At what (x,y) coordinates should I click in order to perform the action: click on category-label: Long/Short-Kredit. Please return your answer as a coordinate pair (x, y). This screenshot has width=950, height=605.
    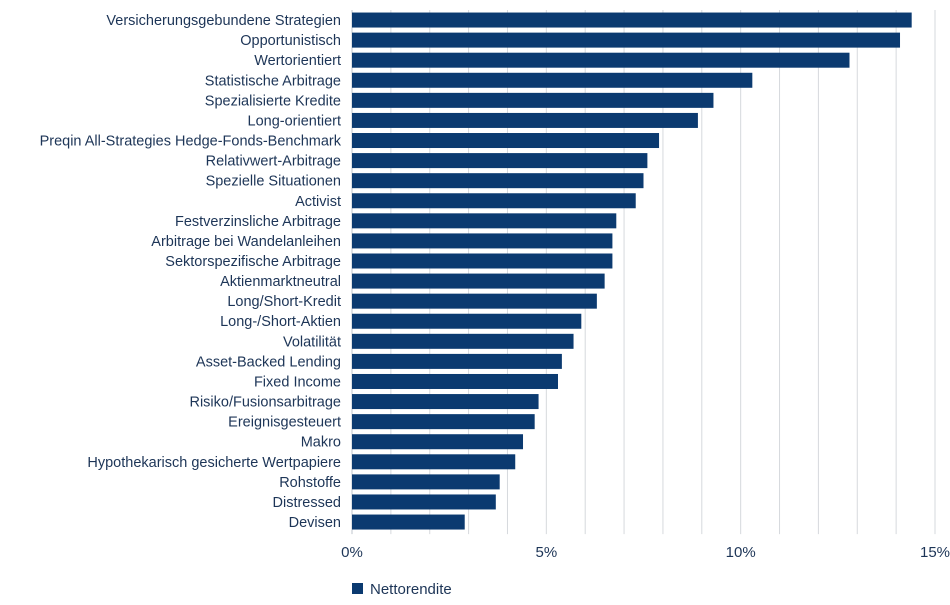
    Looking at the image, I should click on (284, 302).